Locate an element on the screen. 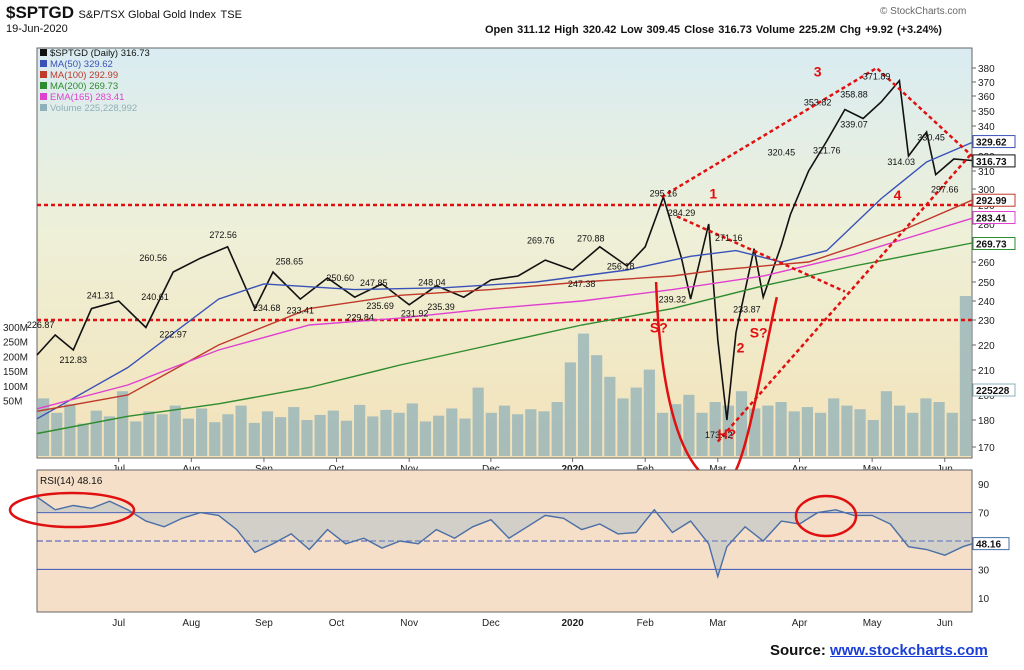 This screenshot has height=670, width=1024. legend-swatch-volume is located at coordinates (43, 107).